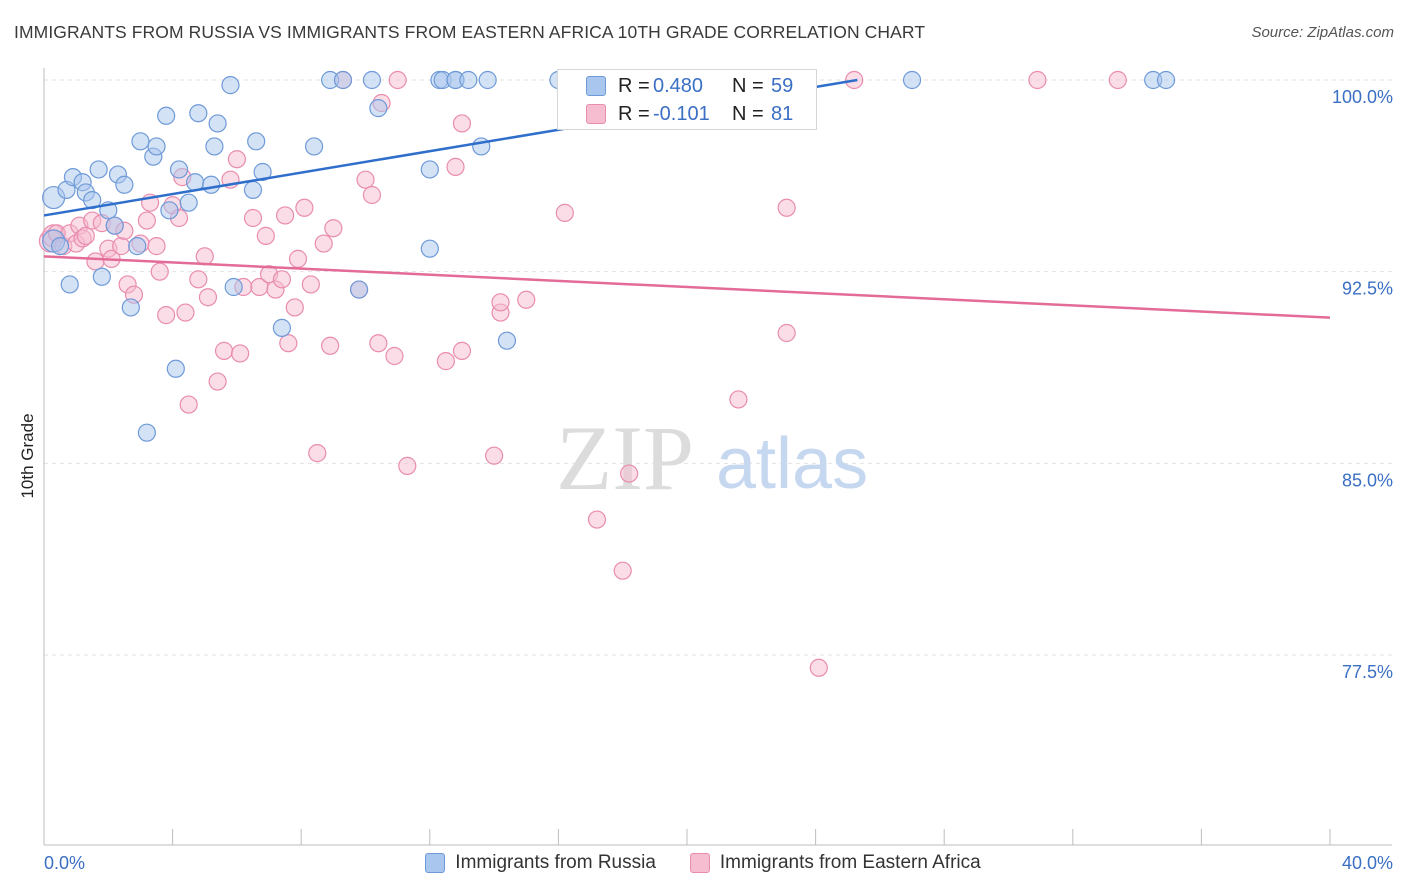 This screenshot has width=1406, height=892. I want to click on stats-swatch-russia, so click(596, 86).